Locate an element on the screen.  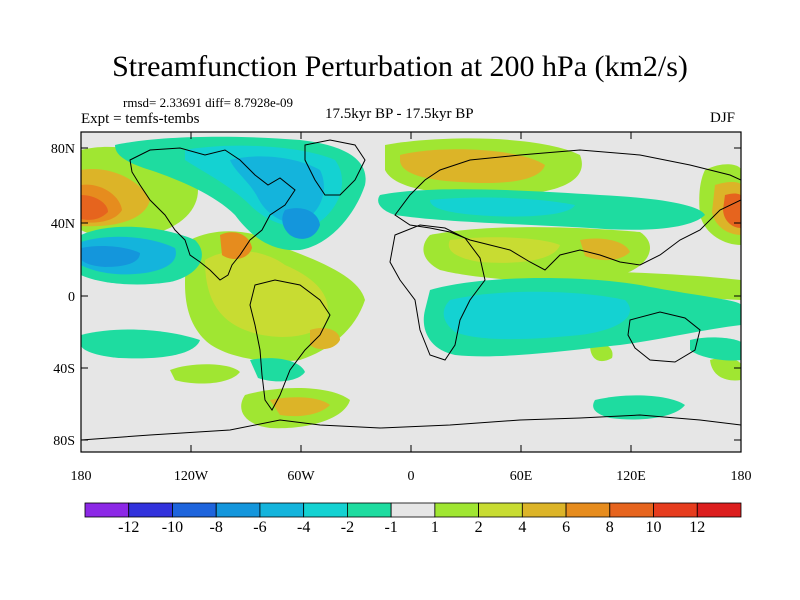
lat-label-40s: 40S is located at coordinates (64, 369).